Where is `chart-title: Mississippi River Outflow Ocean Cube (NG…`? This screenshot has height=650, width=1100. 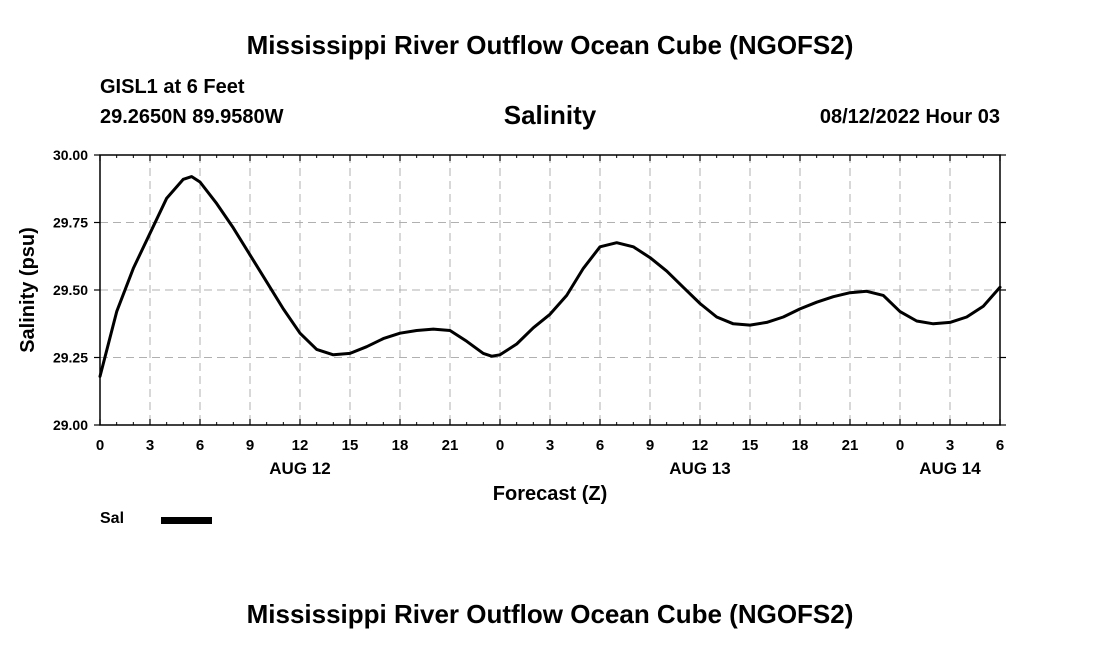 chart-title: Mississippi River Outflow Ocean Cube (NG… is located at coordinates (550, 45).